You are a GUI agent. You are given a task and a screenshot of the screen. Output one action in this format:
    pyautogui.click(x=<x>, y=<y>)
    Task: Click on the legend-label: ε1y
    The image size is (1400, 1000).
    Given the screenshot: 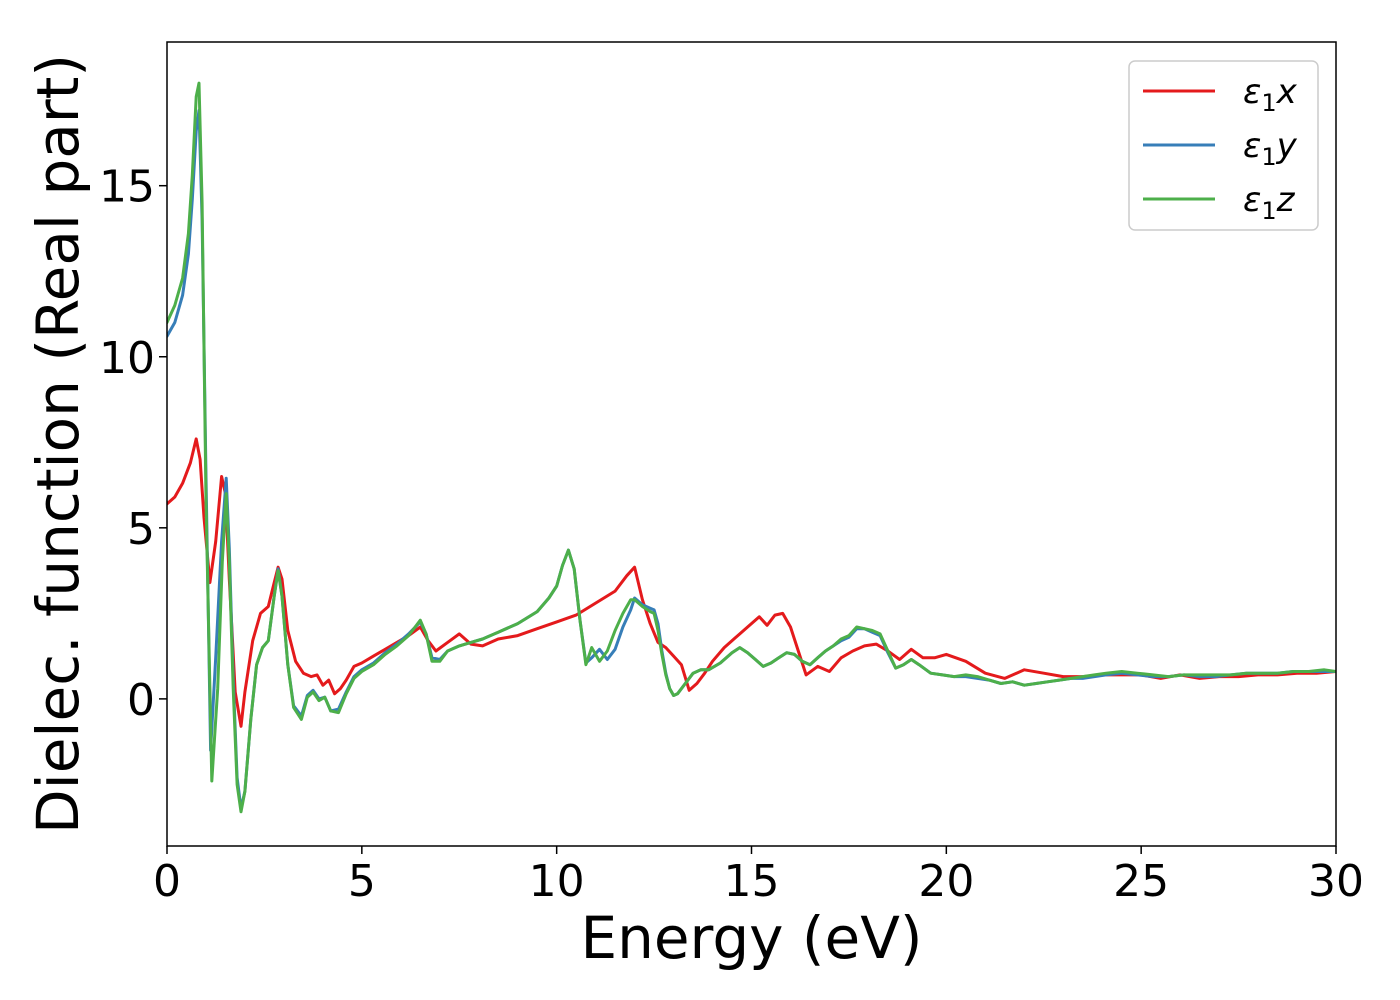 What is the action you would take?
    pyautogui.click(x=1270, y=148)
    